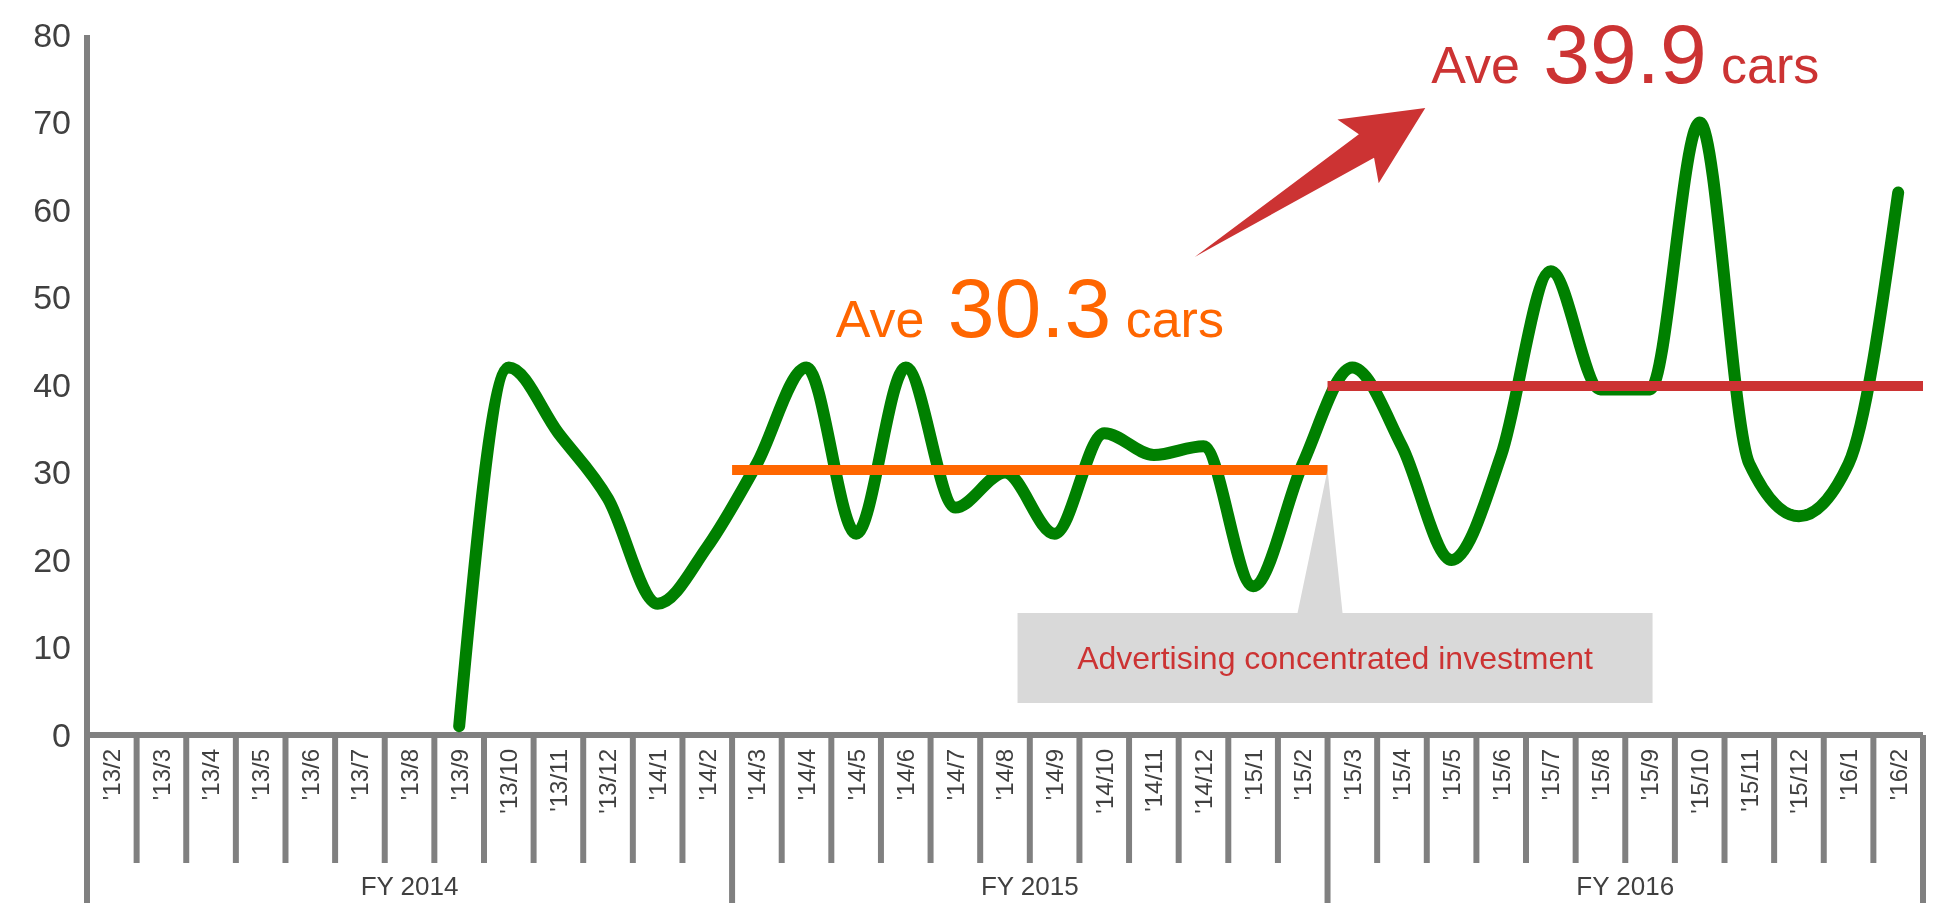 The height and width of the screenshot is (907, 1935). What do you see at coordinates (1625, 886) in the screenshot?
I see `text: FY 2016` at bounding box center [1625, 886].